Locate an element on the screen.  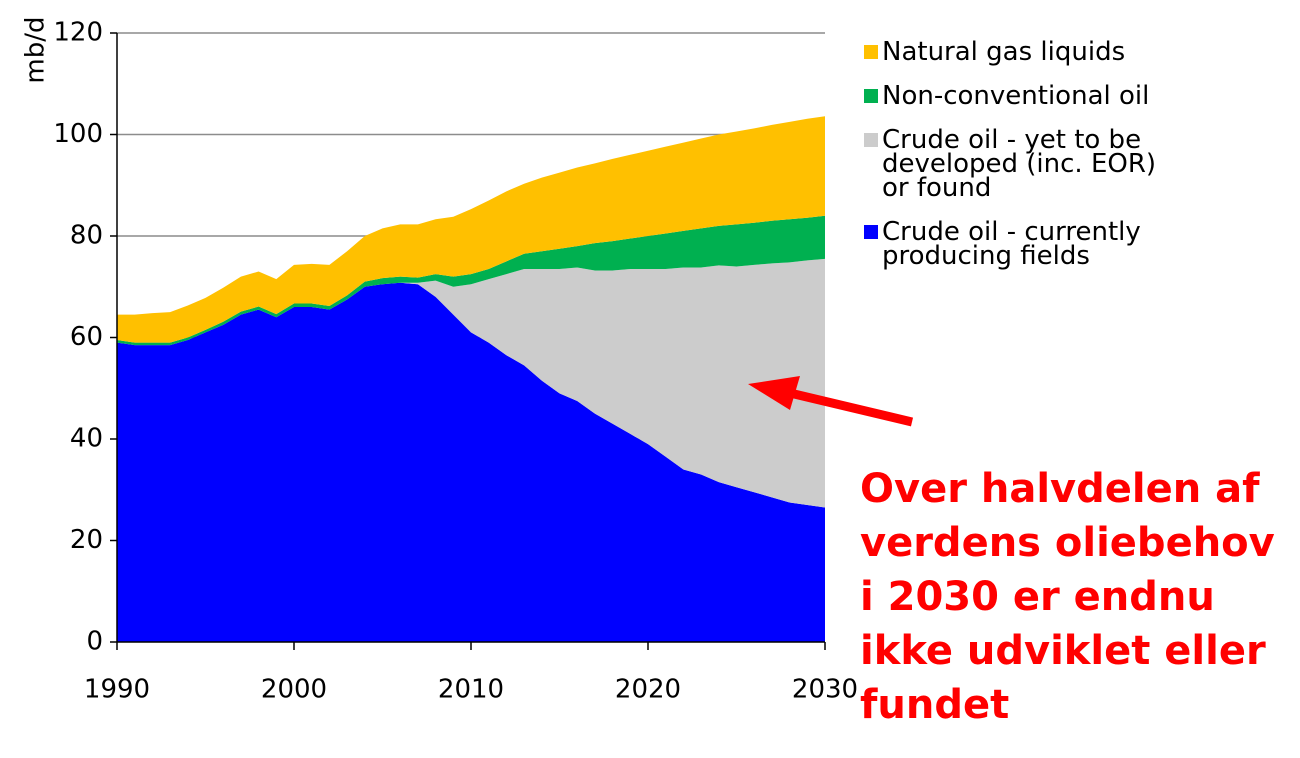
legend-label: Non-conventional oil is located at coordinates (1016, 96).